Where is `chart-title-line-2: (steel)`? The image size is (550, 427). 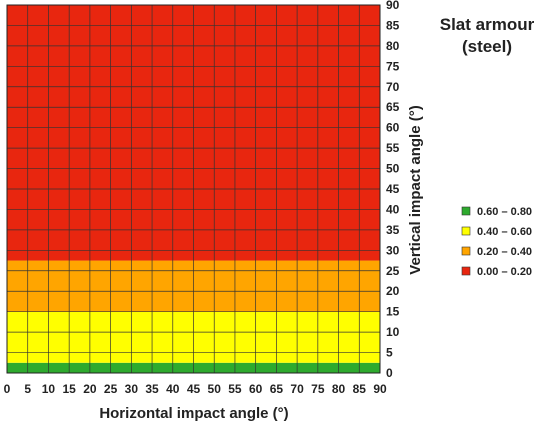 chart-title-line-2: (steel) is located at coordinates (487, 46).